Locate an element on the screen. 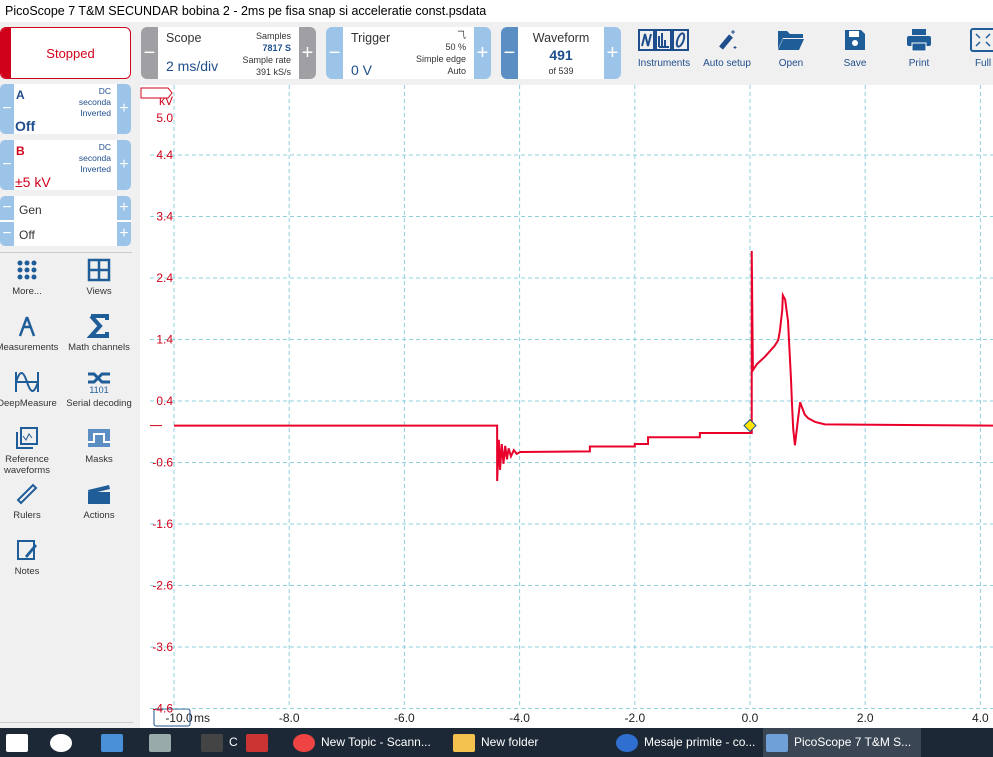 Image resolution: width=993 pixels, height=757 pixels. waveform-label: Waveform is located at coordinates (561, 38).